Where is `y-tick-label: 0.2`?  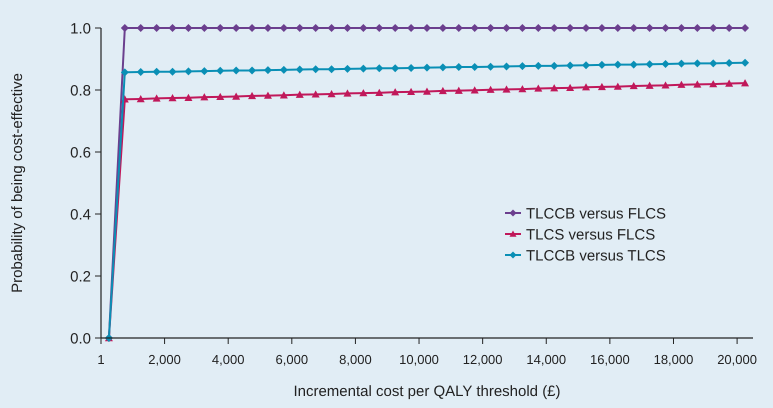 y-tick-label: 0.2 is located at coordinates (80, 277).